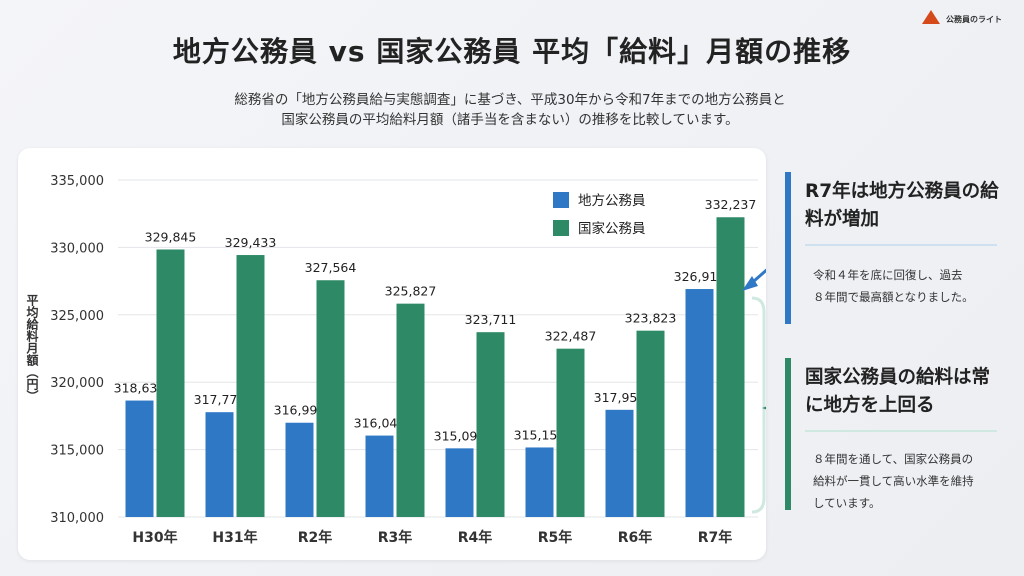 The image size is (1024, 576). I want to click on y-tick-label: 315,000, so click(77, 451).